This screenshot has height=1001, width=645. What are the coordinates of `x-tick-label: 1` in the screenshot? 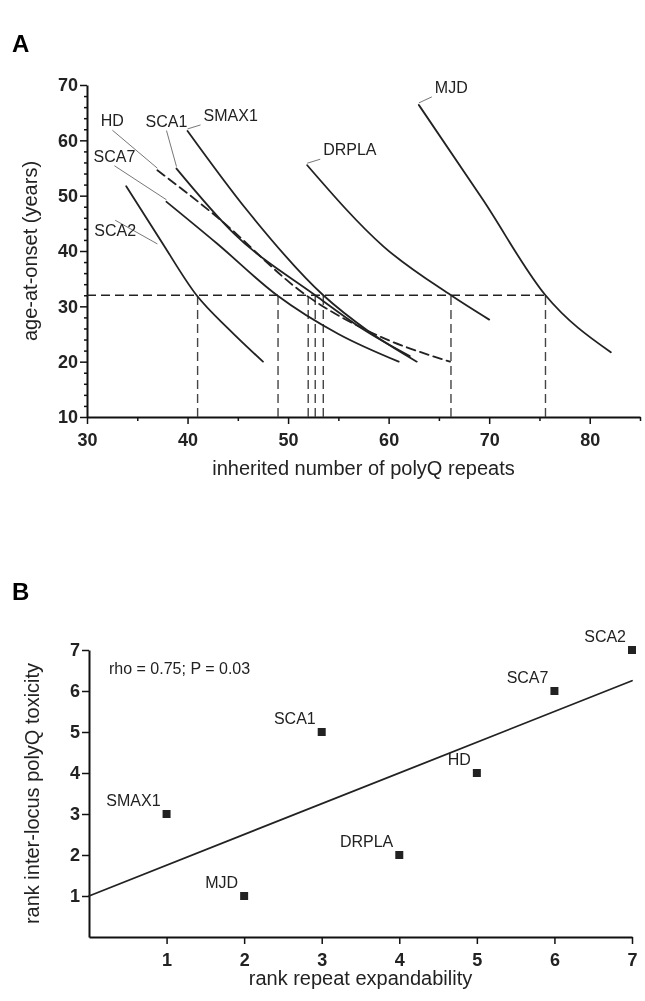 It's located at (167, 959).